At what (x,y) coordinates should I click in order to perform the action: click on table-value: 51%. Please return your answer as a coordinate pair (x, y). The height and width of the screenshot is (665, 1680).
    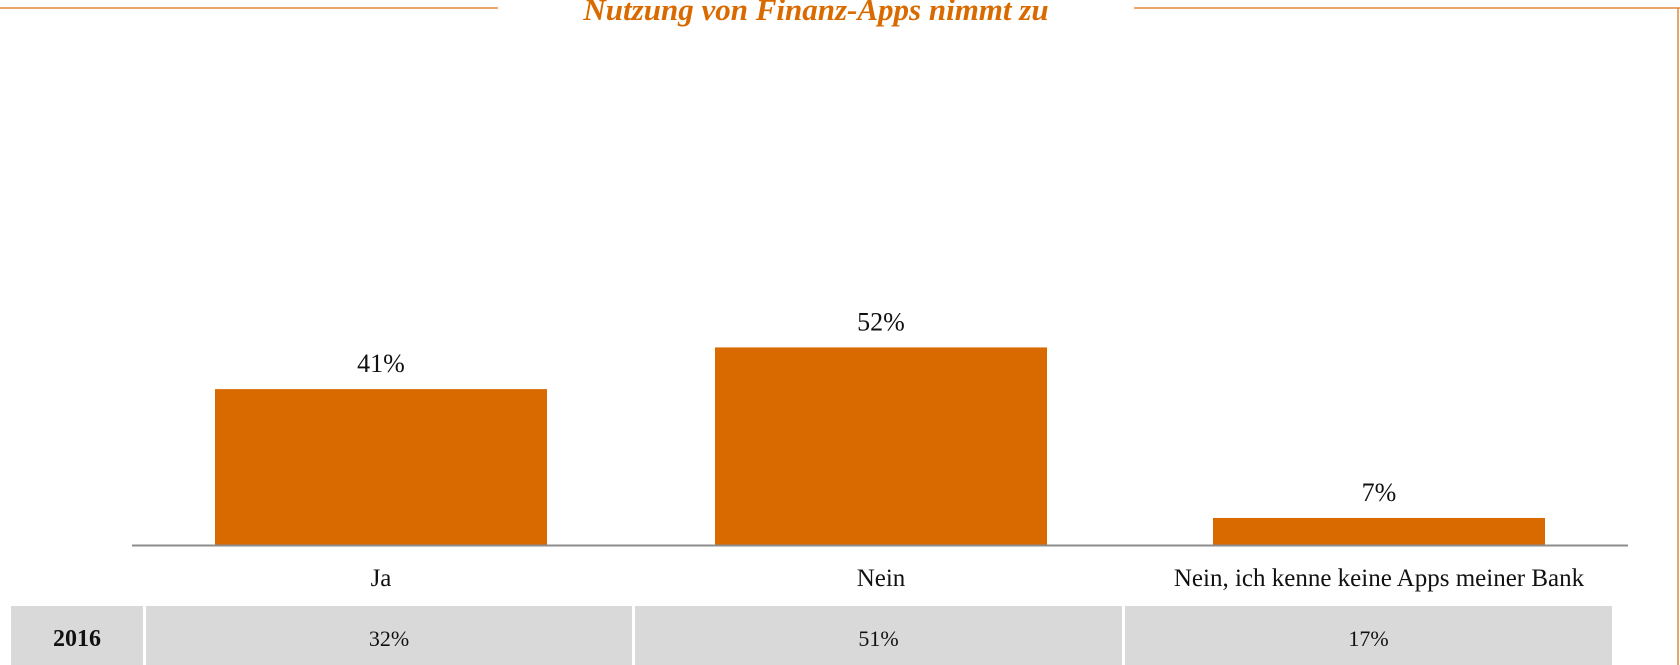
    Looking at the image, I should click on (878, 638).